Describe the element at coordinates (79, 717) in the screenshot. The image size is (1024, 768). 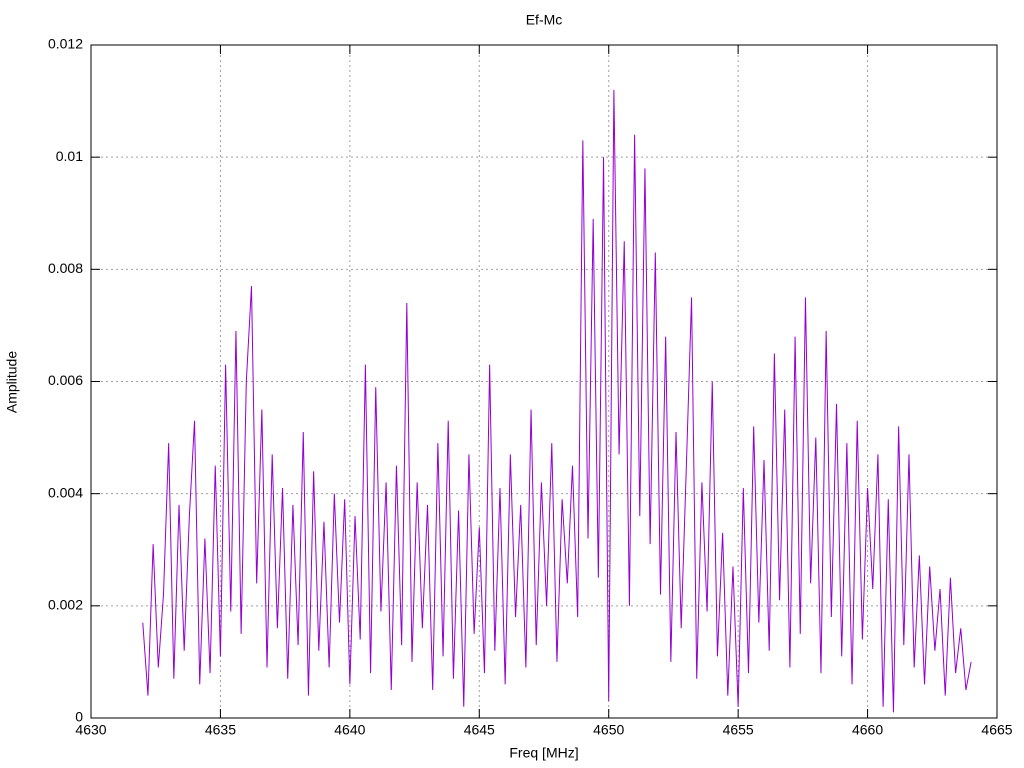
I see `y-tick-label: 0` at that location.